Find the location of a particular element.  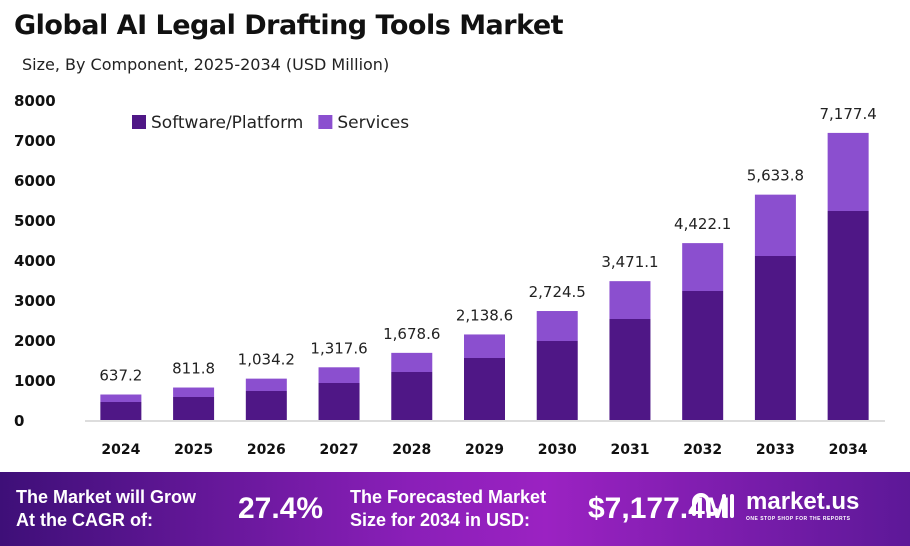

bar-services-2024 is located at coordinates (121, 398).